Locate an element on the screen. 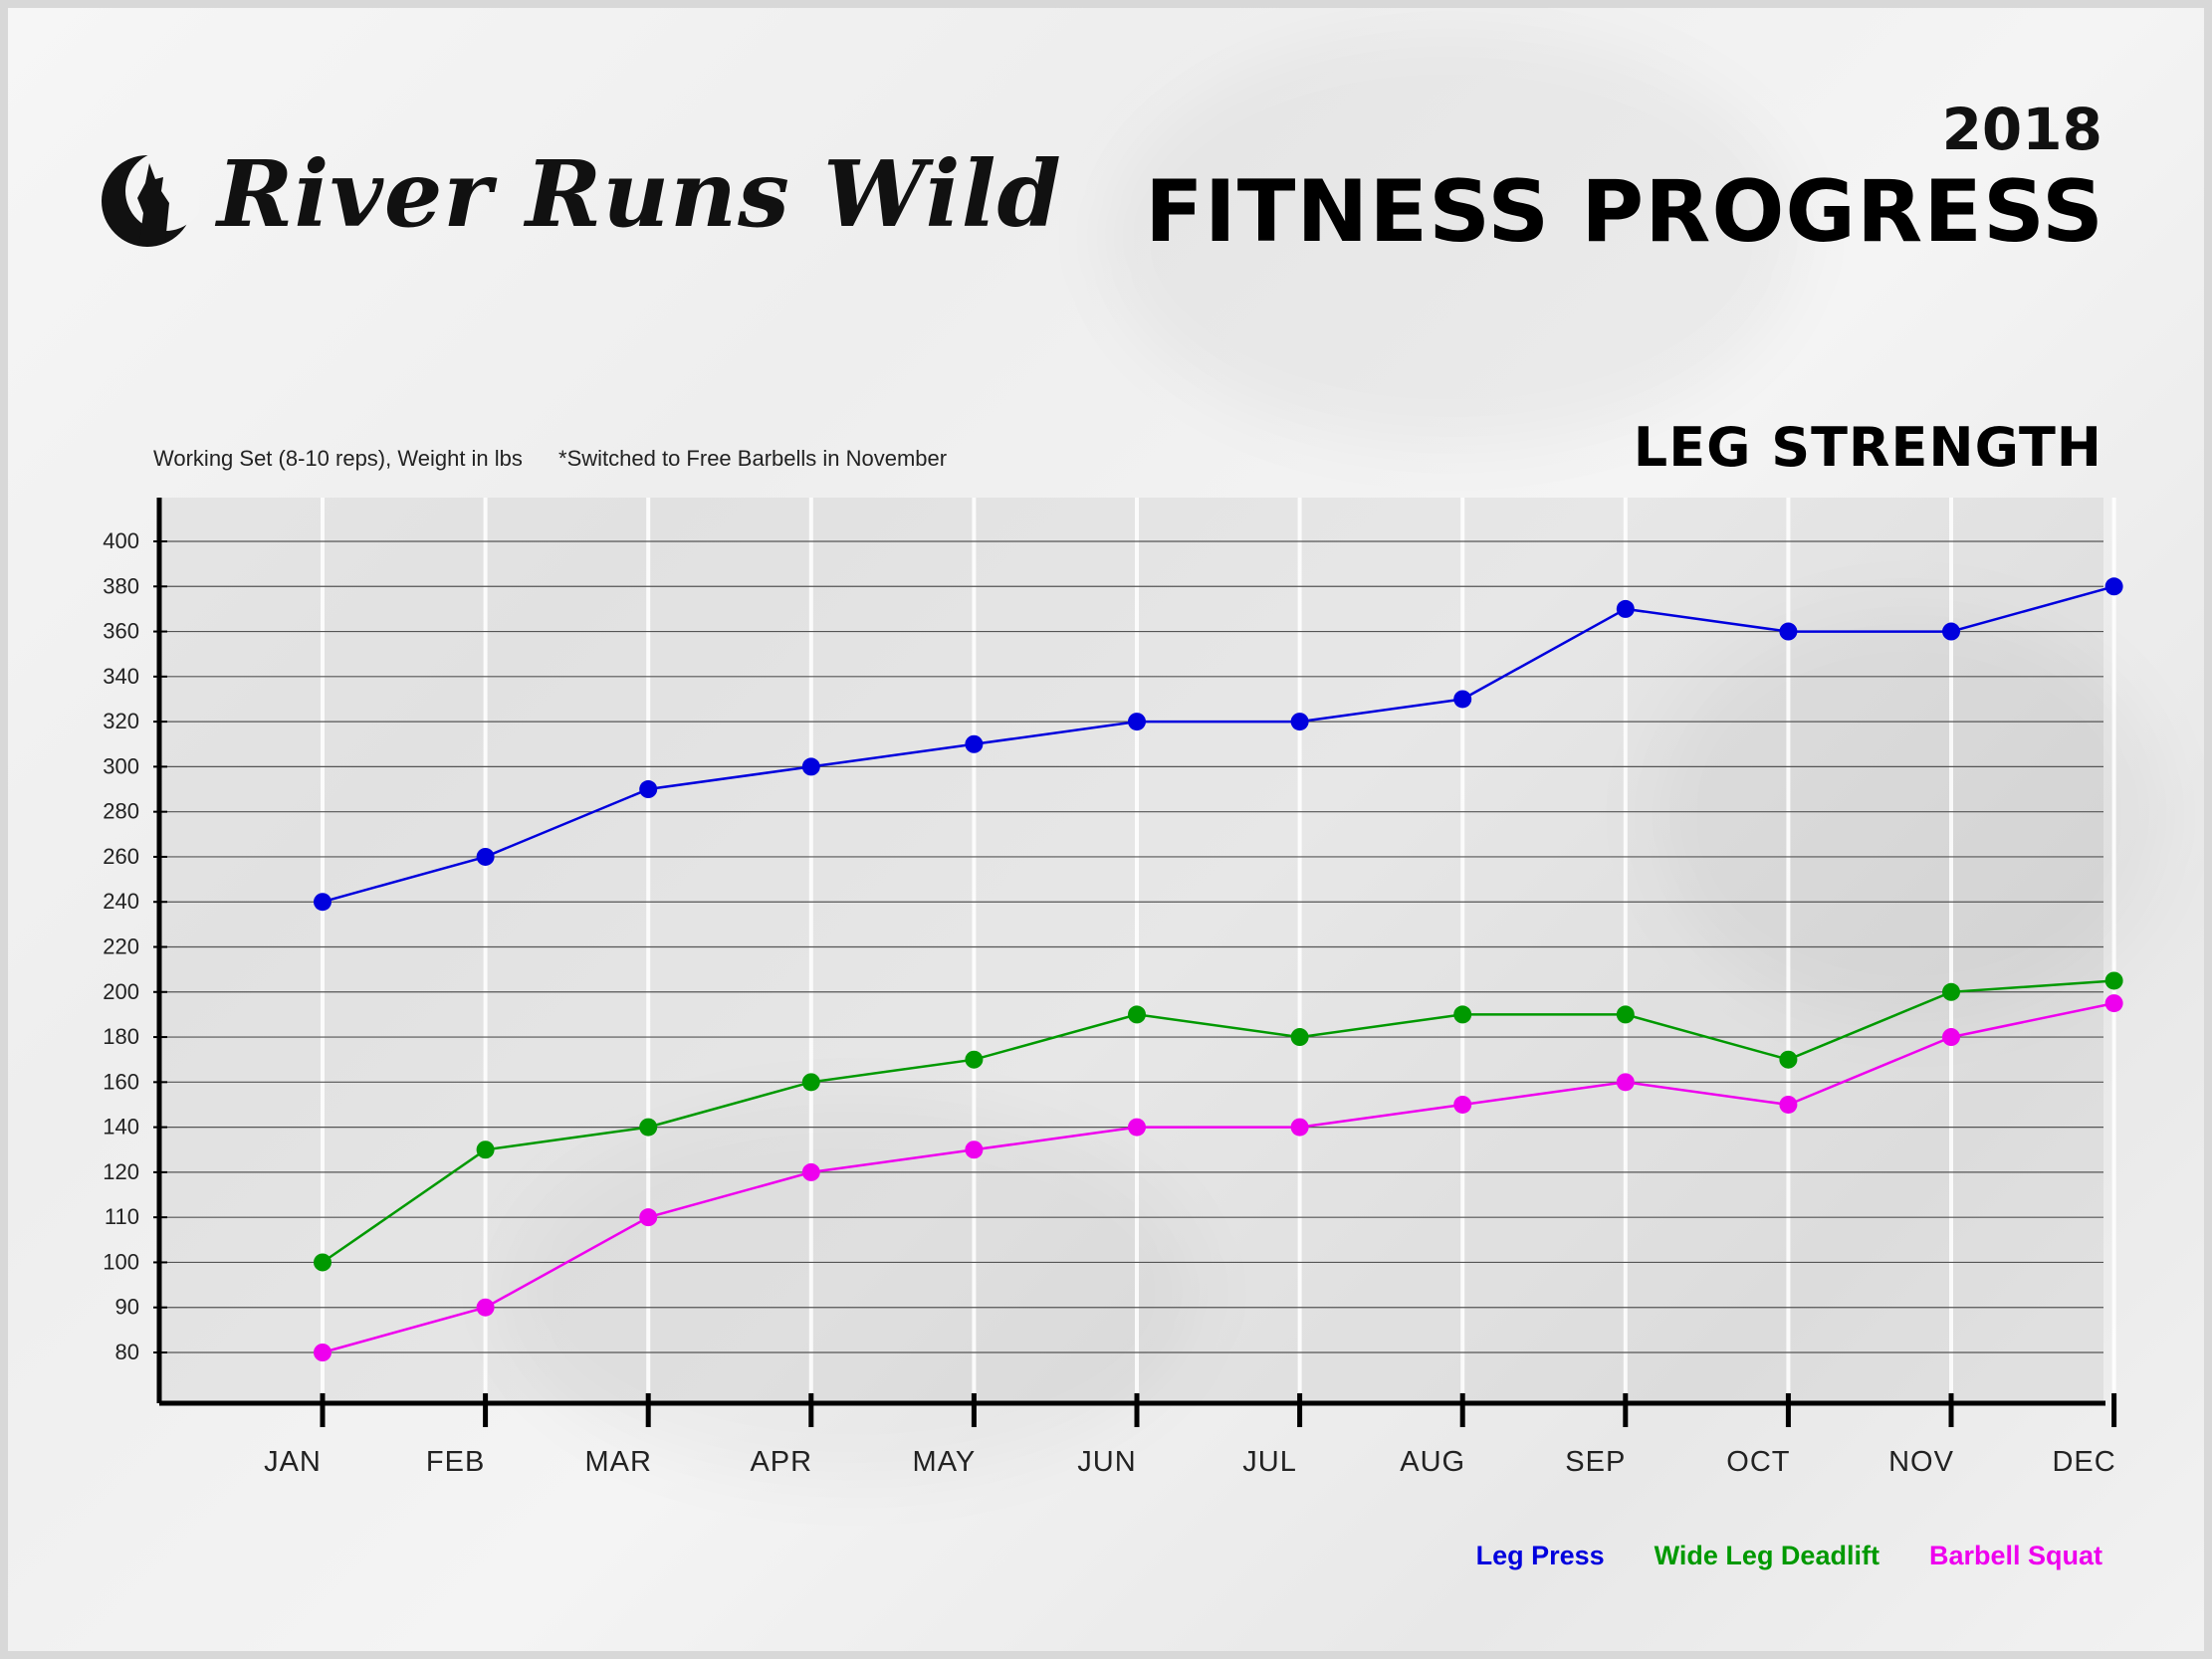 This screenshot has height=1659, width=2212. y-tick-label: 400 is located at coordinates (121, 540).